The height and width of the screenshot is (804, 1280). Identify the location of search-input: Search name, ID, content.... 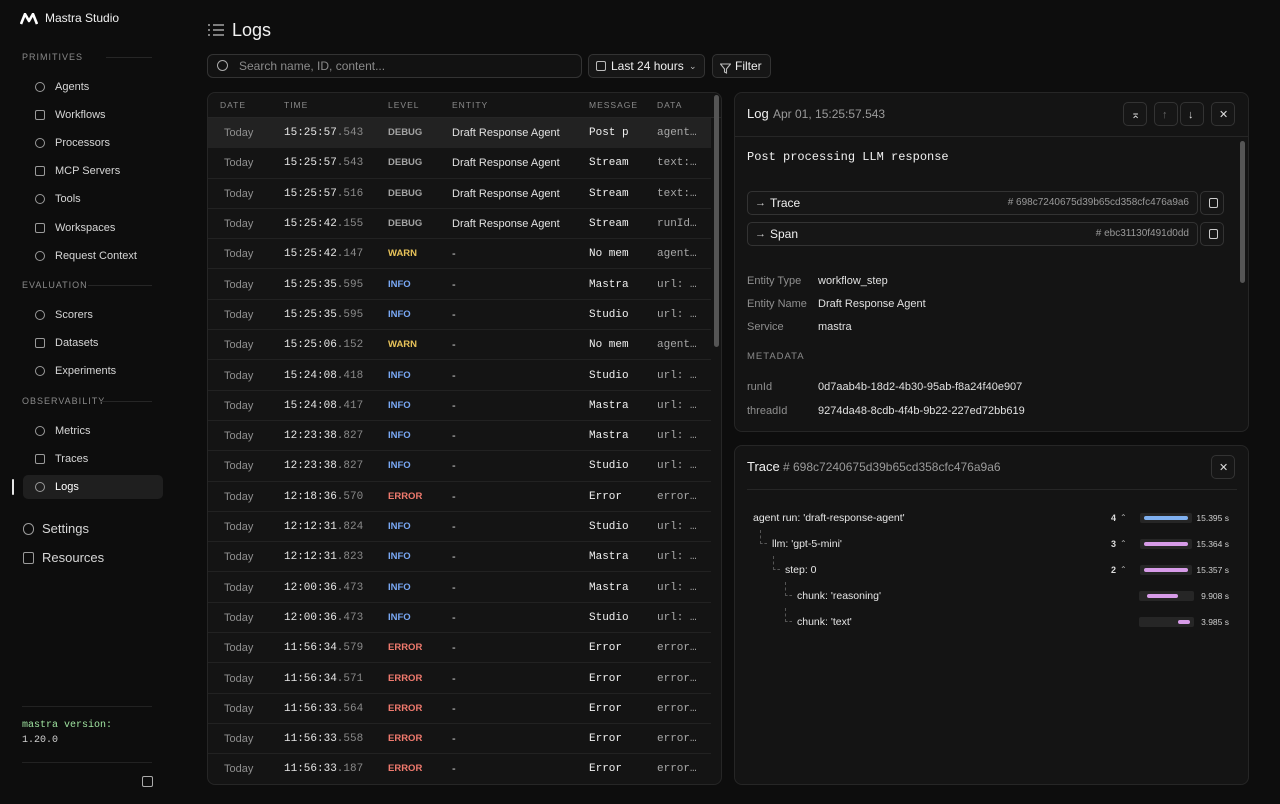
(394, 66).